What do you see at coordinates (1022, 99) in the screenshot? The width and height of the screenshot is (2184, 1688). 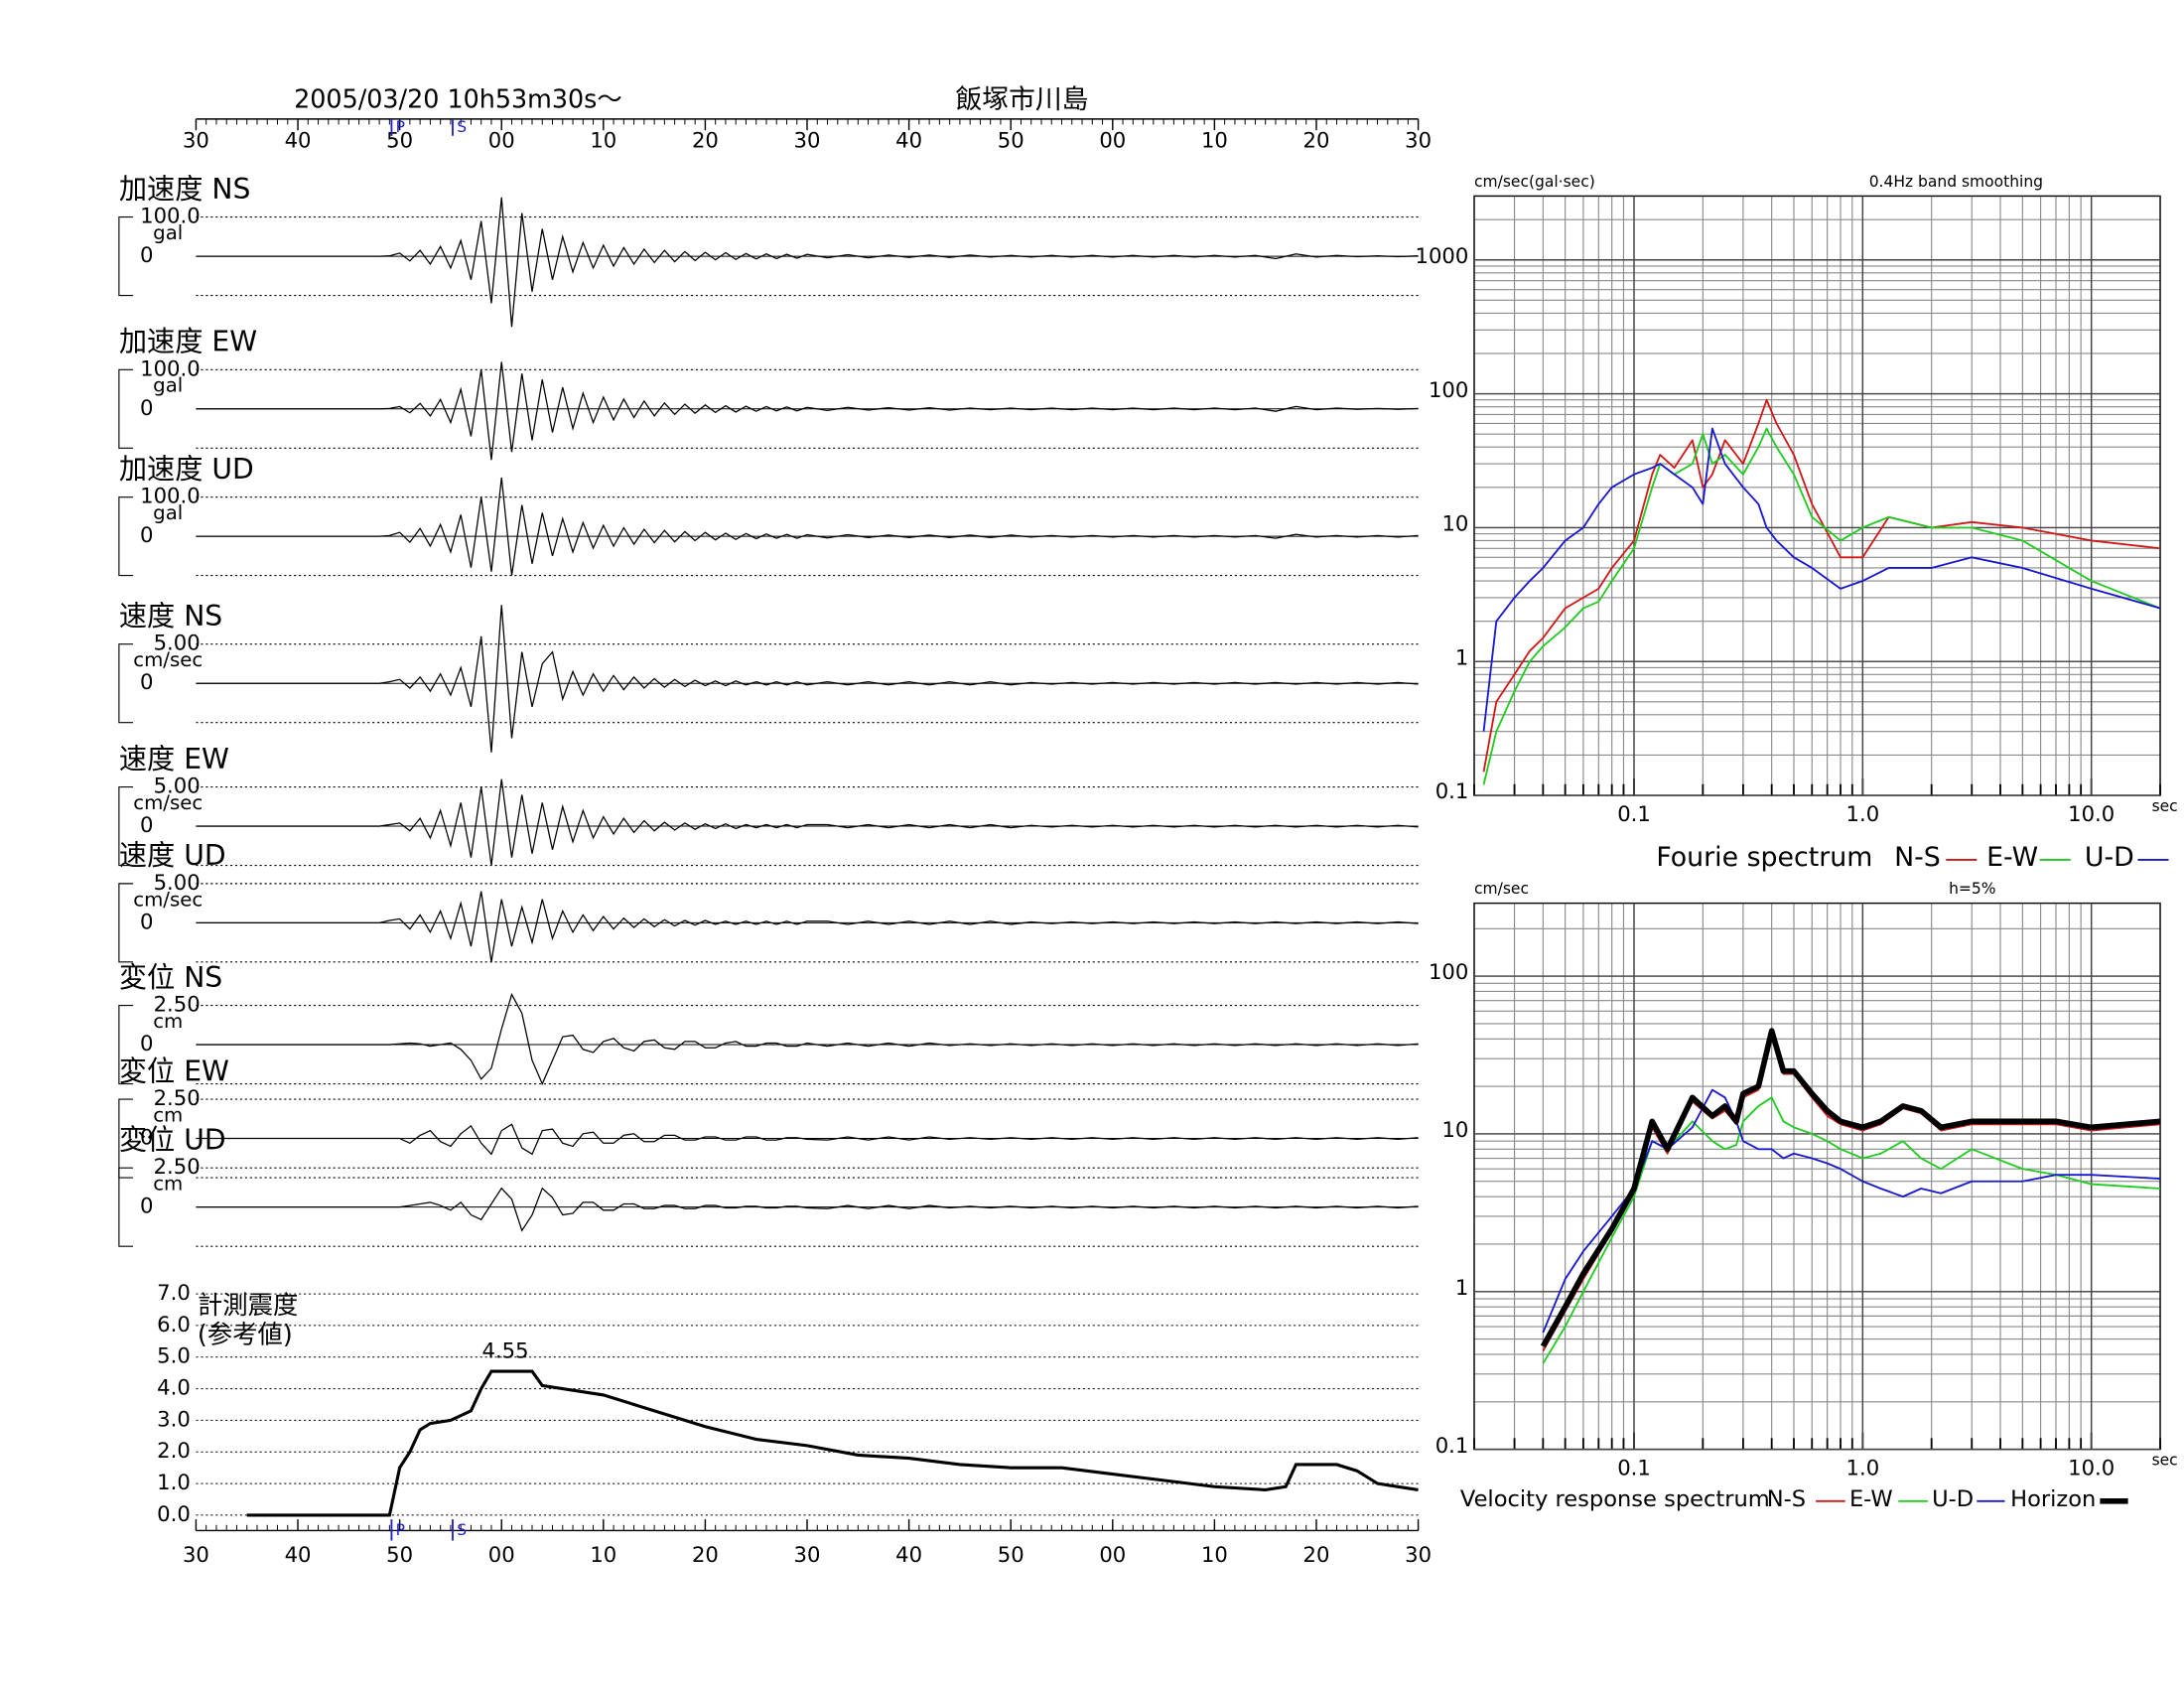 I see `station-title: 飯塚市川島` at bounding box center [1022, 99].